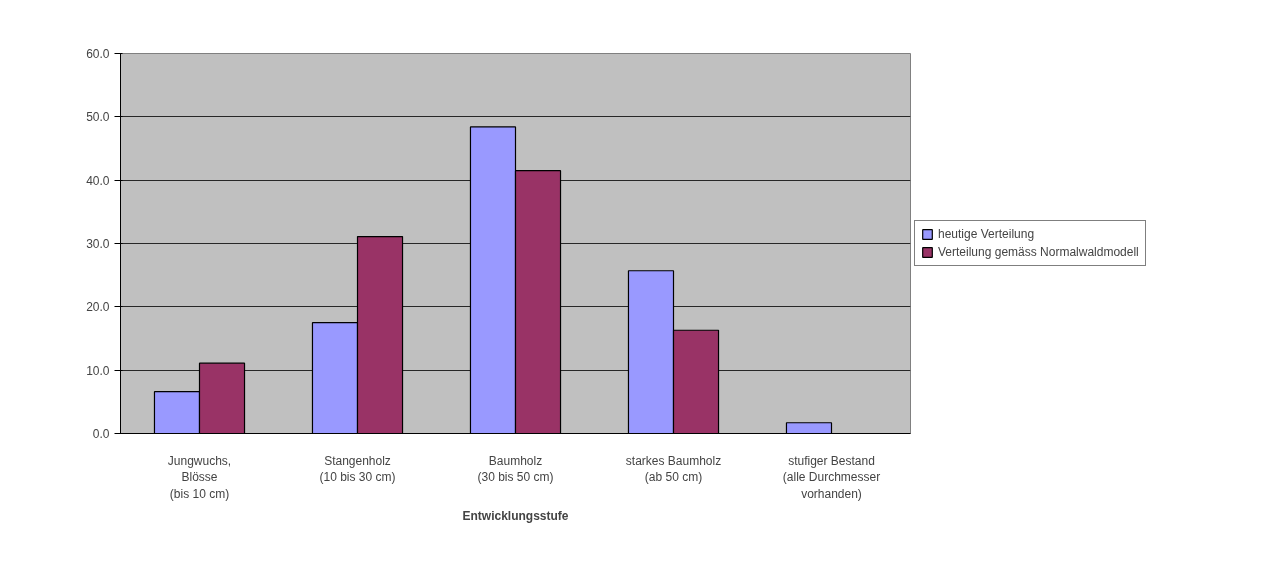  Describe the element at coordinates (98, 180) in the screenshot. I see `y-tick-label: 40.0` at that location.